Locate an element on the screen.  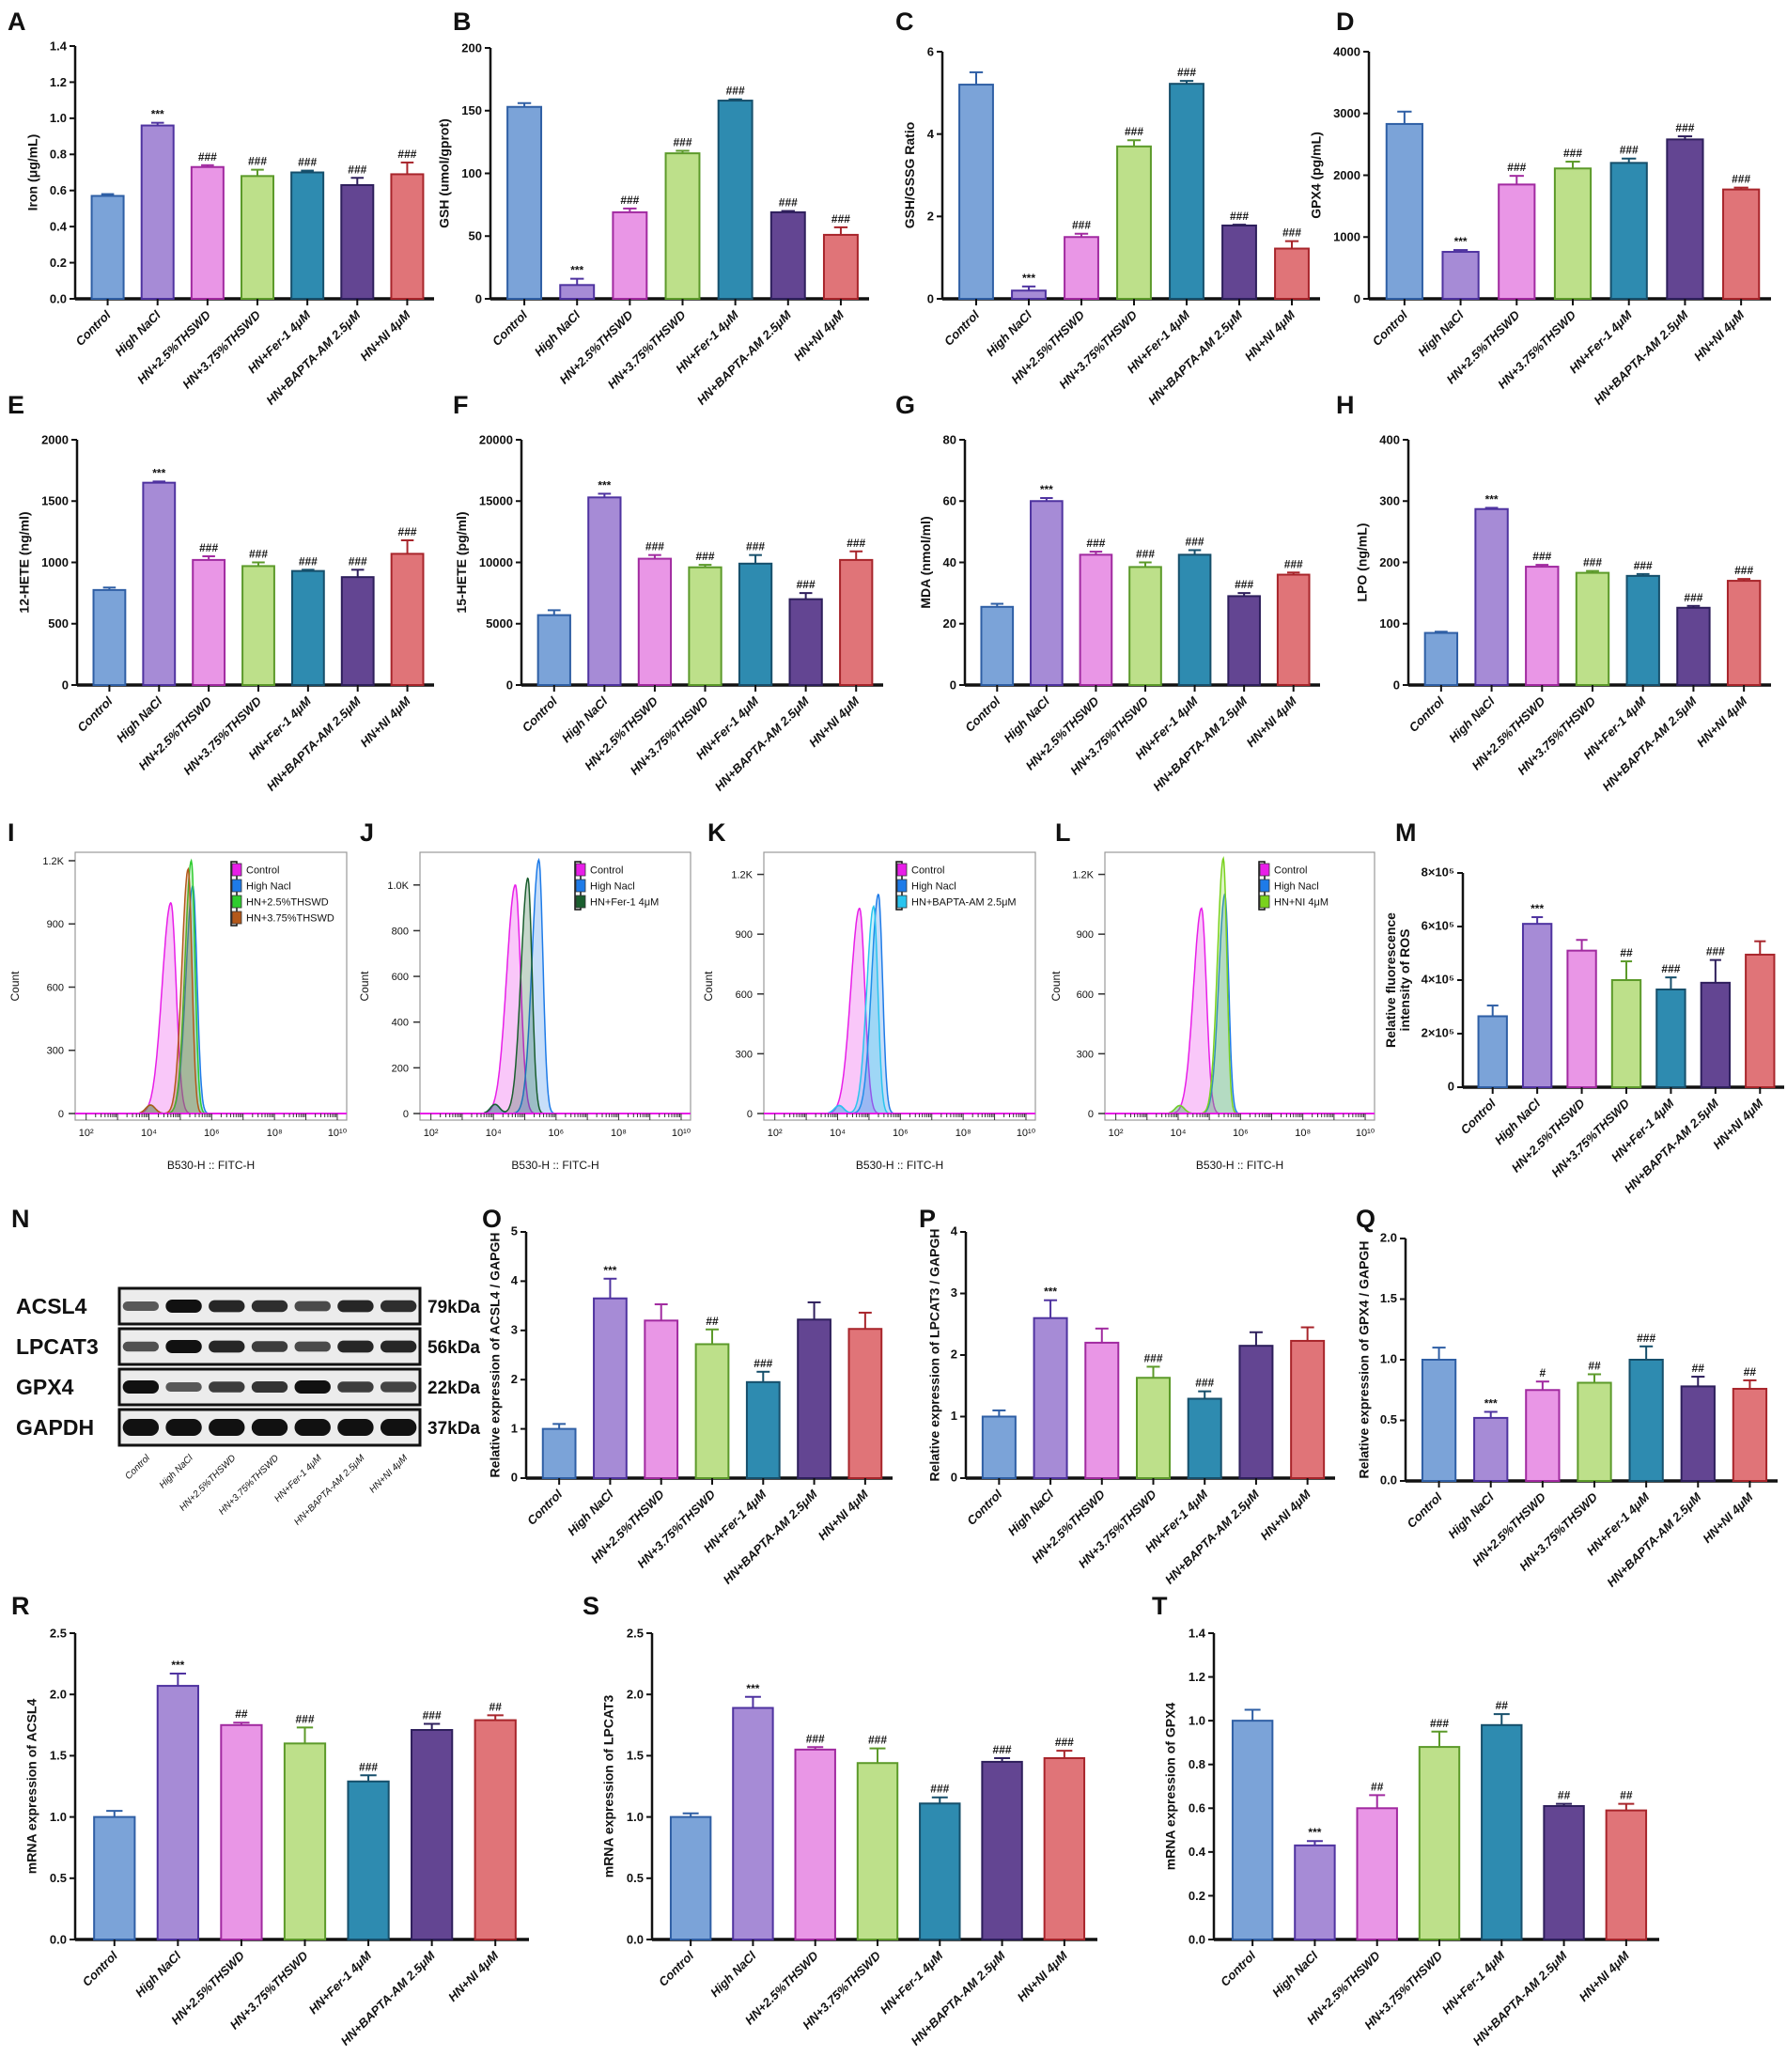
plot-frame is located at coordinates (555, 986).